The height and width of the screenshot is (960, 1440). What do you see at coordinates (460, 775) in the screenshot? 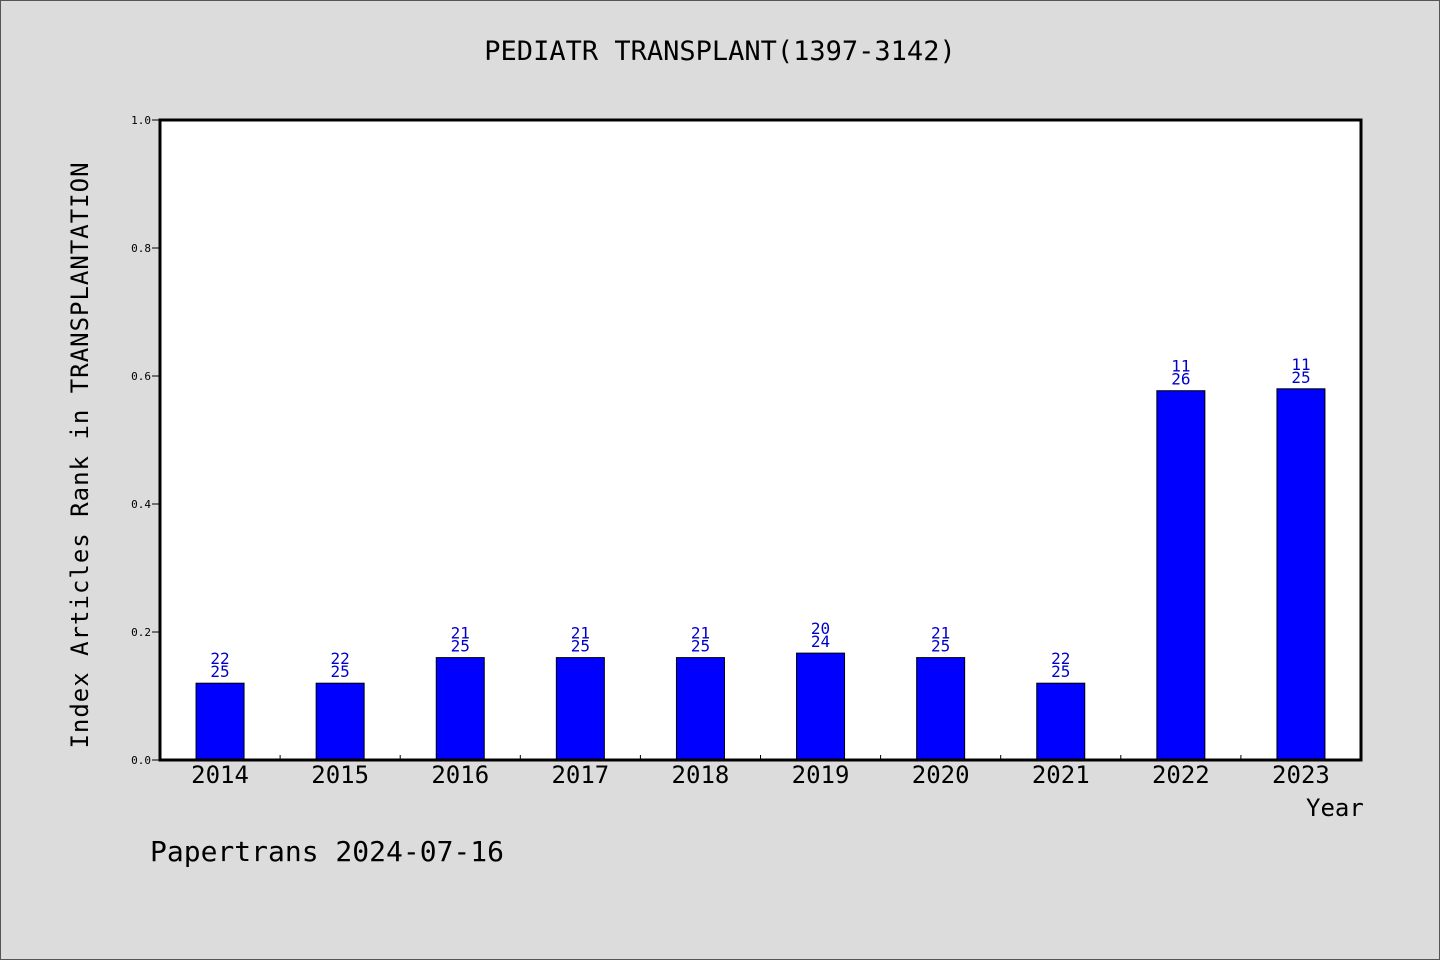
I see `x-tick-label: 2016` at bounding box center [460, 775].